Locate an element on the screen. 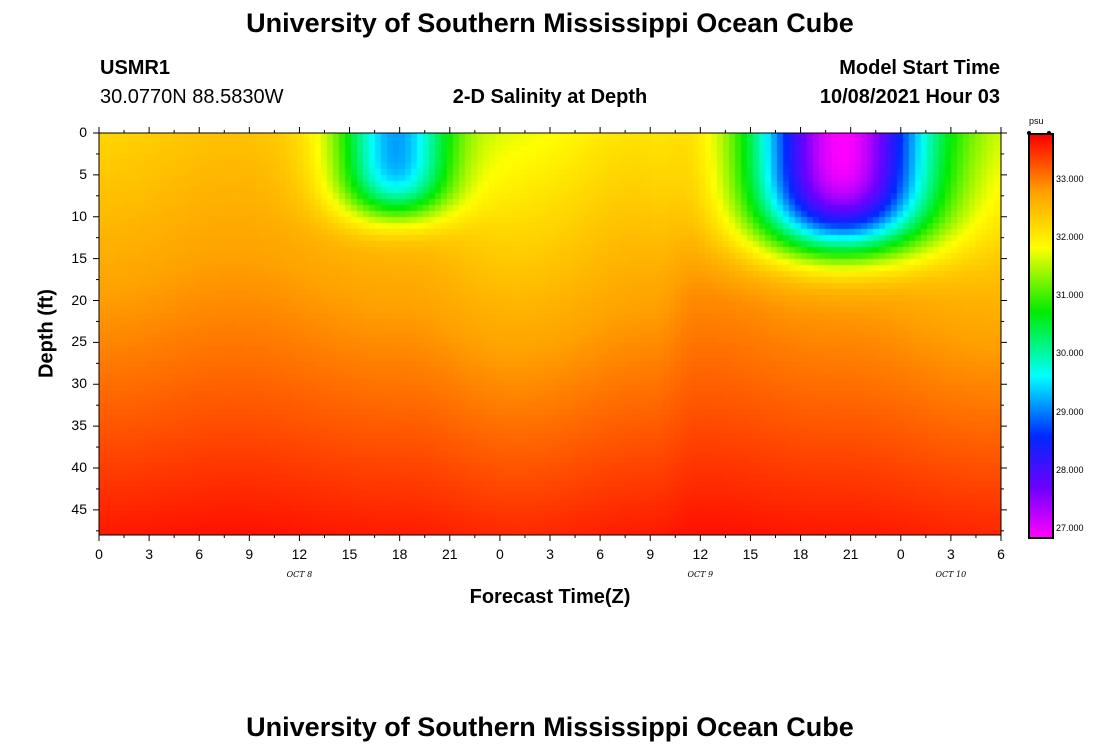 The width and height of the screenshot is (1100, 750). y-axis-title: Depth (ft) is located at coordinates (46, 333).